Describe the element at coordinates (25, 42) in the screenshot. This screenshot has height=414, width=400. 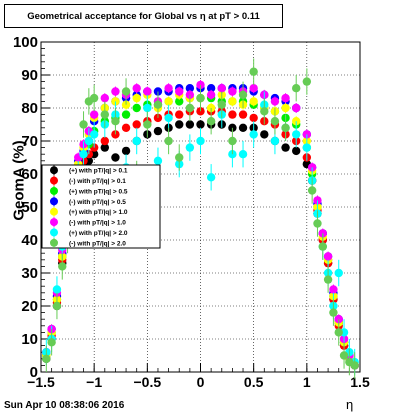
I see `y-tick-label: 100` at that location.